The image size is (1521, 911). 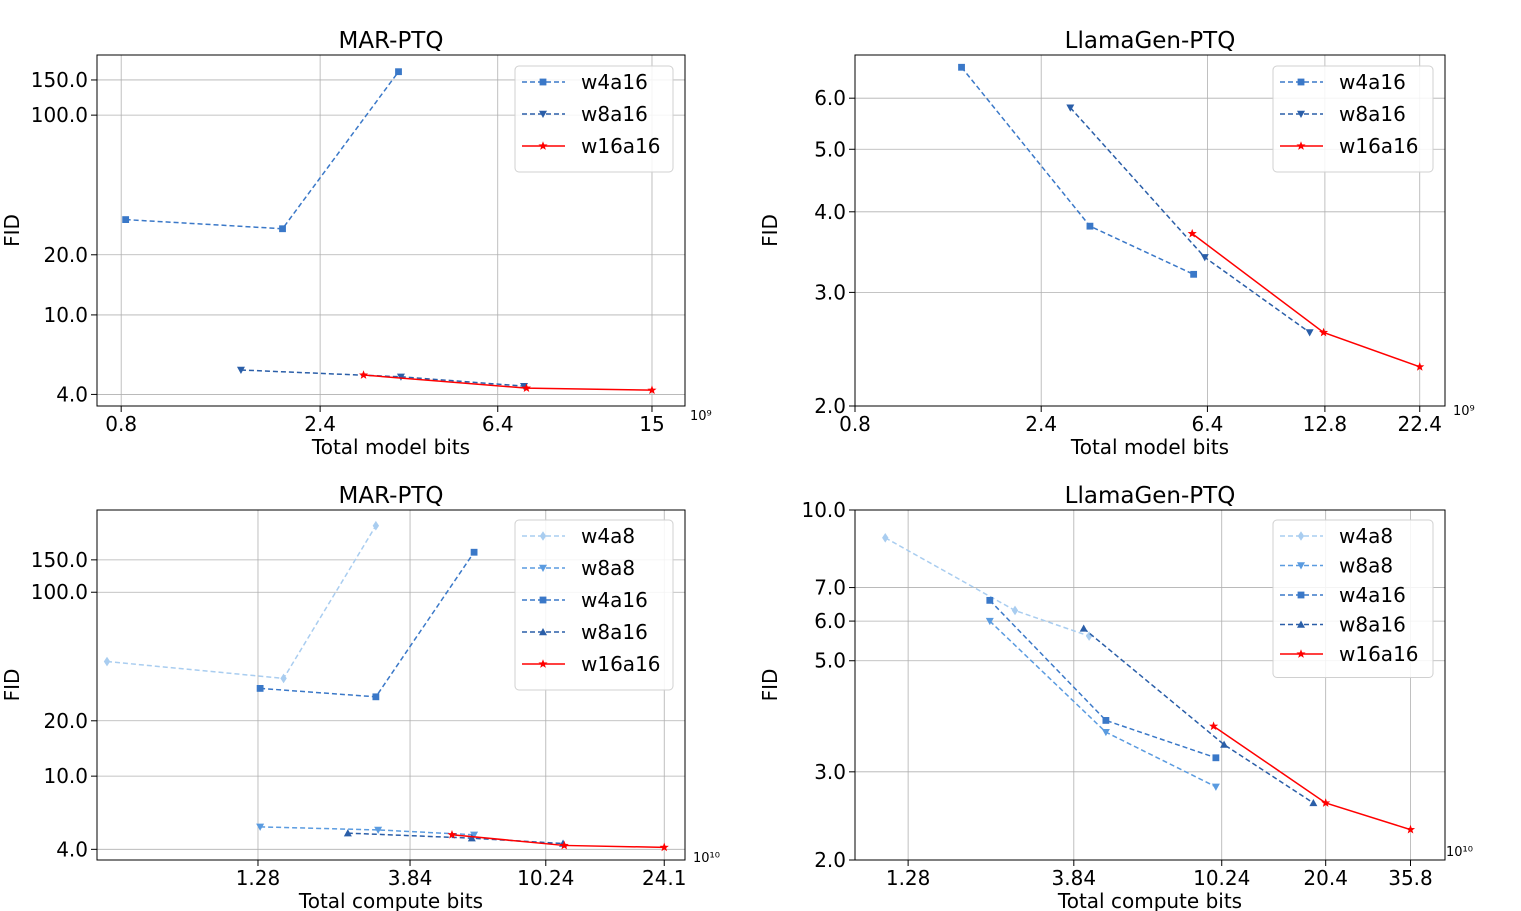 I want to click on series-line-w4a8, so click(x=241, y=602).